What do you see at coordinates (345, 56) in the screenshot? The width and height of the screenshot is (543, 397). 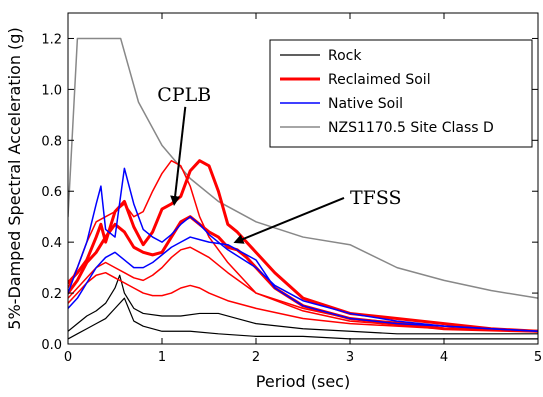 I see `legend-label-rock: Rock` at bounding box center [345, 56].